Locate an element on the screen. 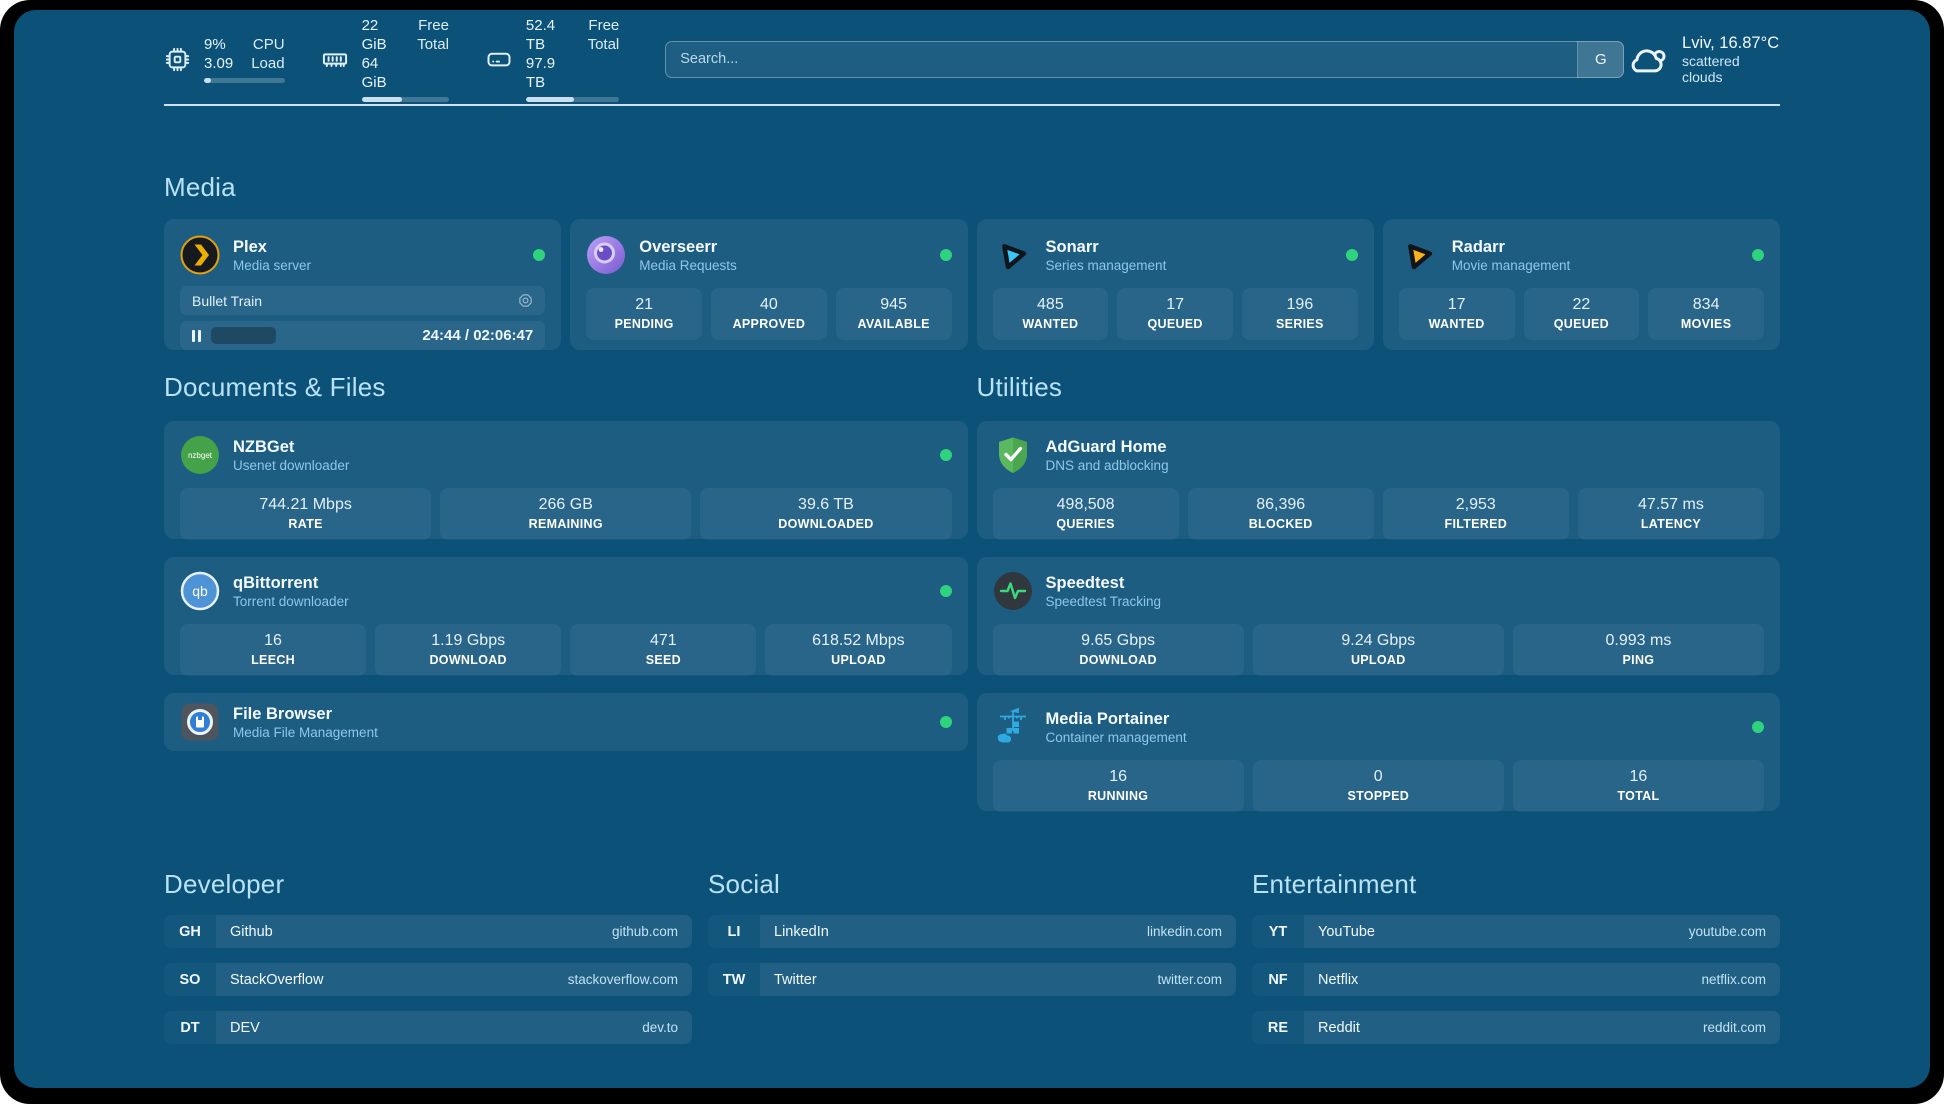  section-title-developer: Developer is located at coordinates (224, 884).